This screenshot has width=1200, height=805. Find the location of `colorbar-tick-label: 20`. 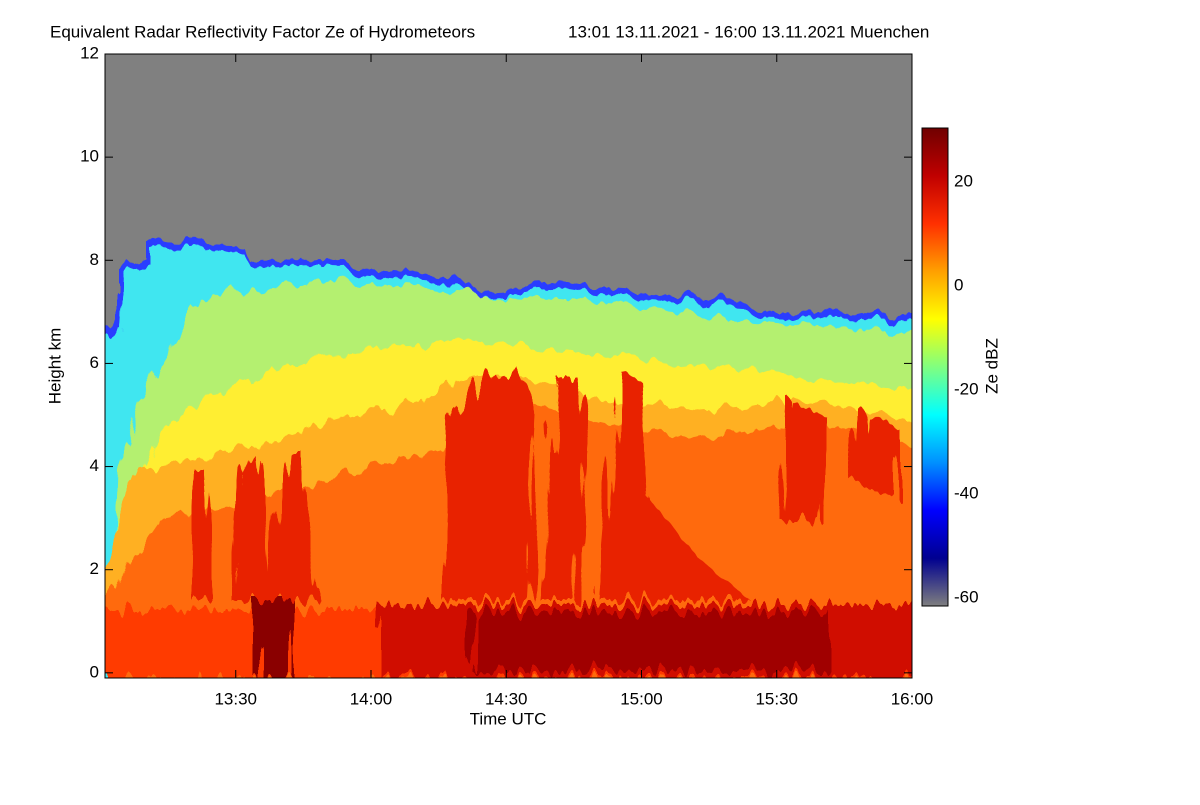

colorbar-tick-label: 20 is located at coordinates (963, 181).